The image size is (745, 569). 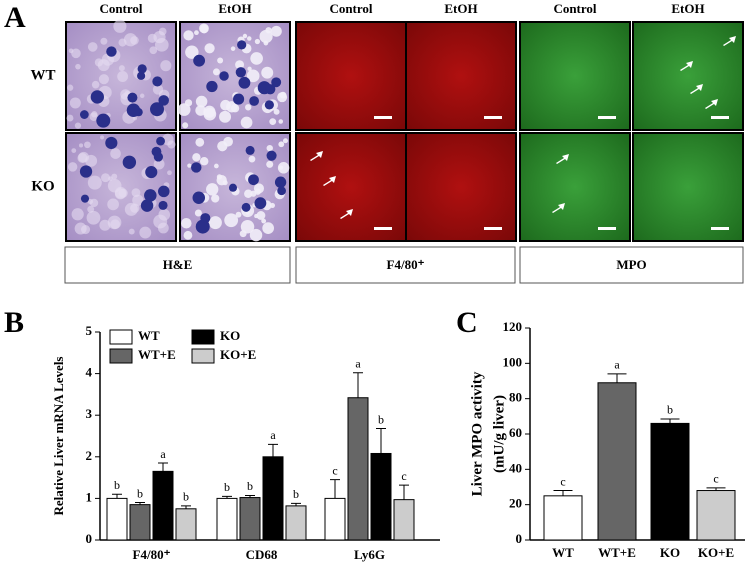 What do you see at coordinates (670, 552) in the screenshot?
I see `x-tick-label: KO` at bounding box center [670, 552].